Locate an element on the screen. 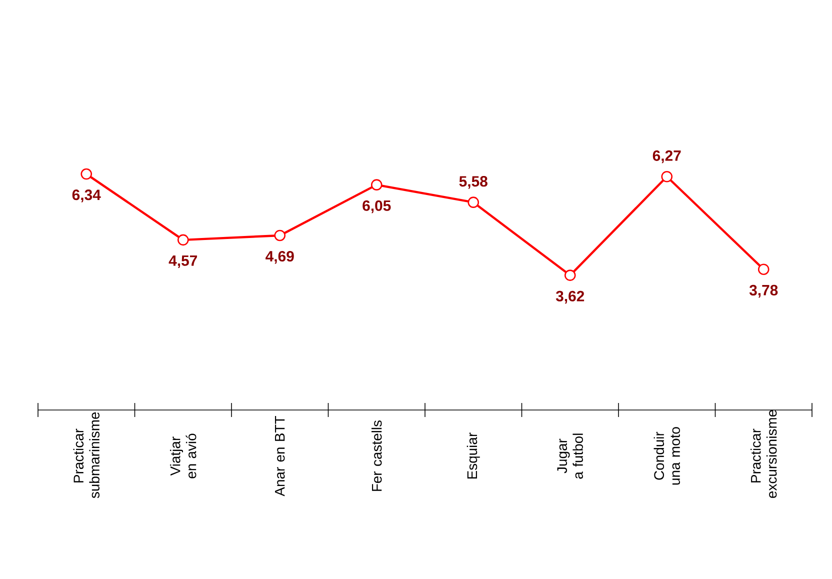 This screenshot has width=832, height=579. x-tick-label: Viatjar en avió is located at coordinates (183, 456).